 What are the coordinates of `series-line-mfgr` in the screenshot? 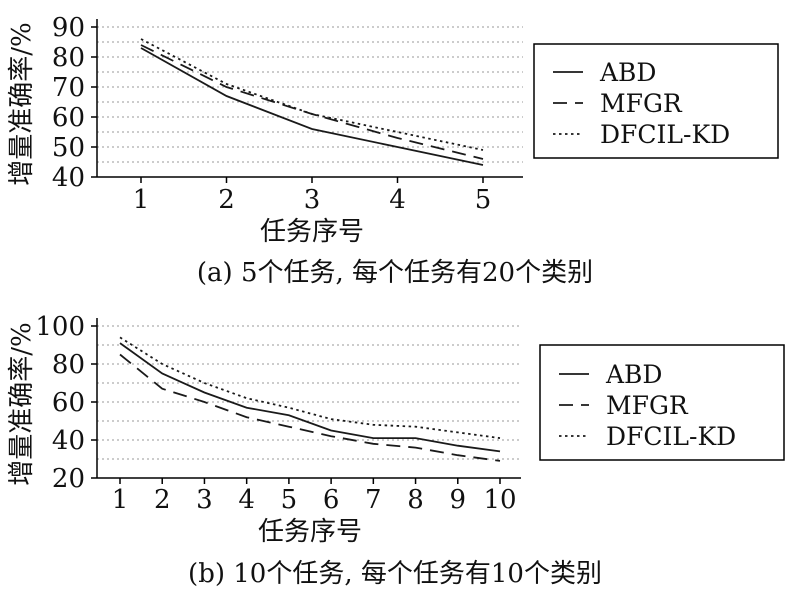 It's located at (310, 407).